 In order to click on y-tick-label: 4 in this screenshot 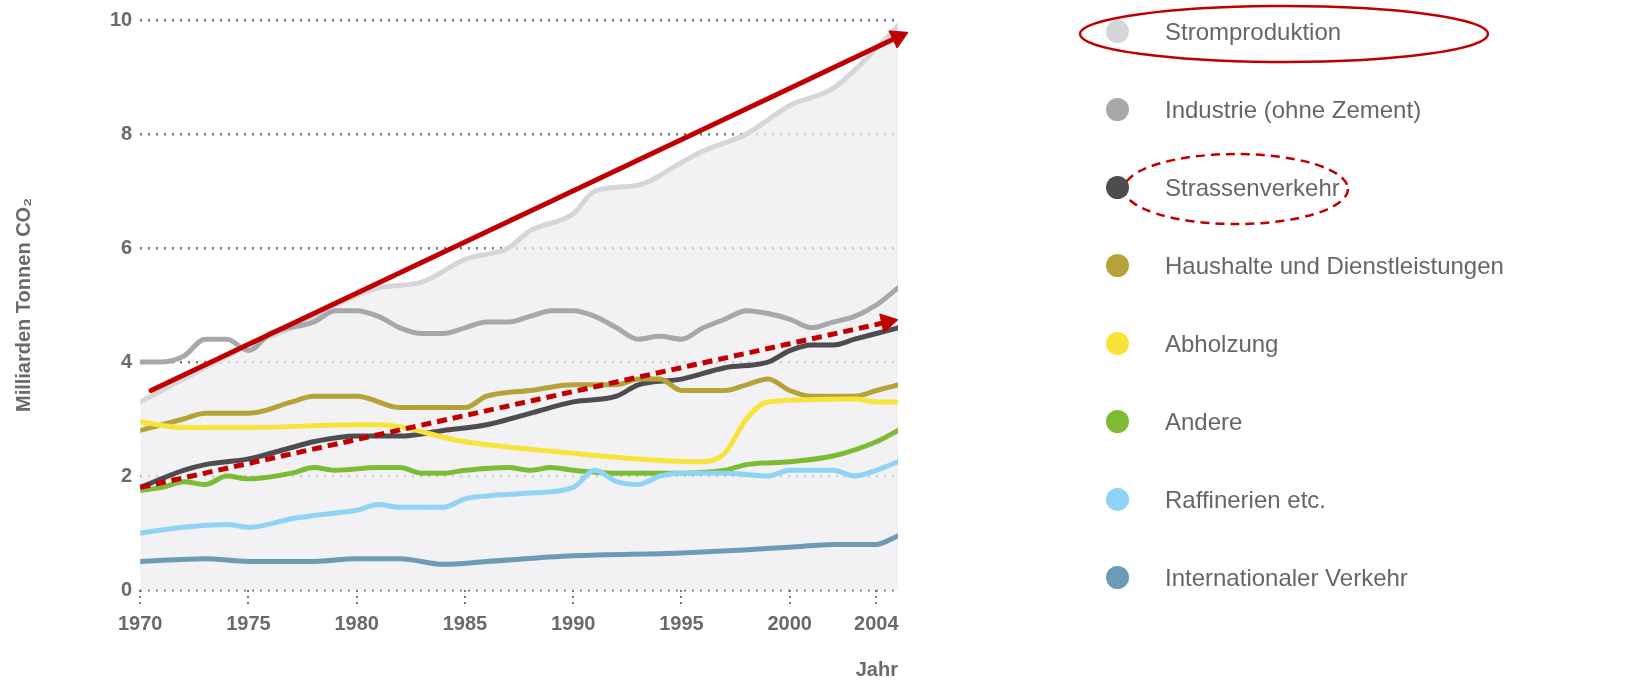, I will do `click(127, 360)`.